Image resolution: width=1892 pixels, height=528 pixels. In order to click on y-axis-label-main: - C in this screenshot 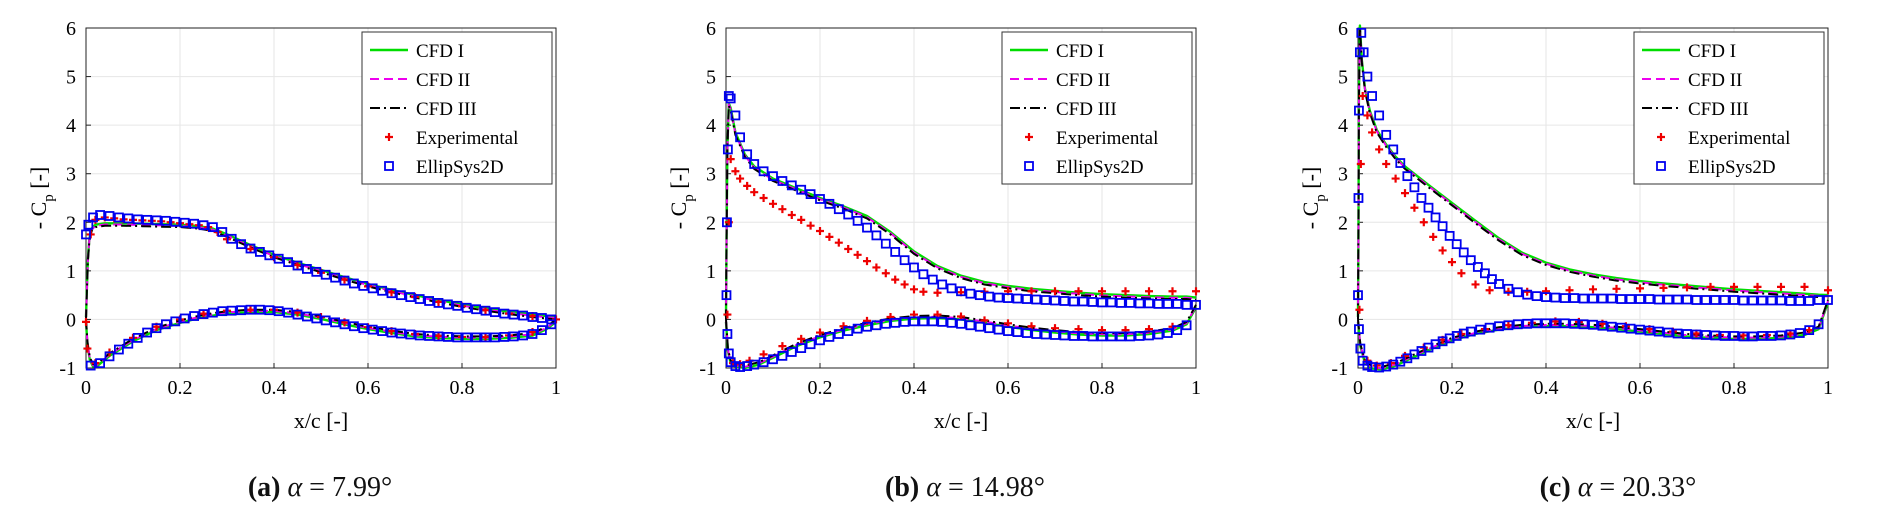, I will do `click(38, 216)`.